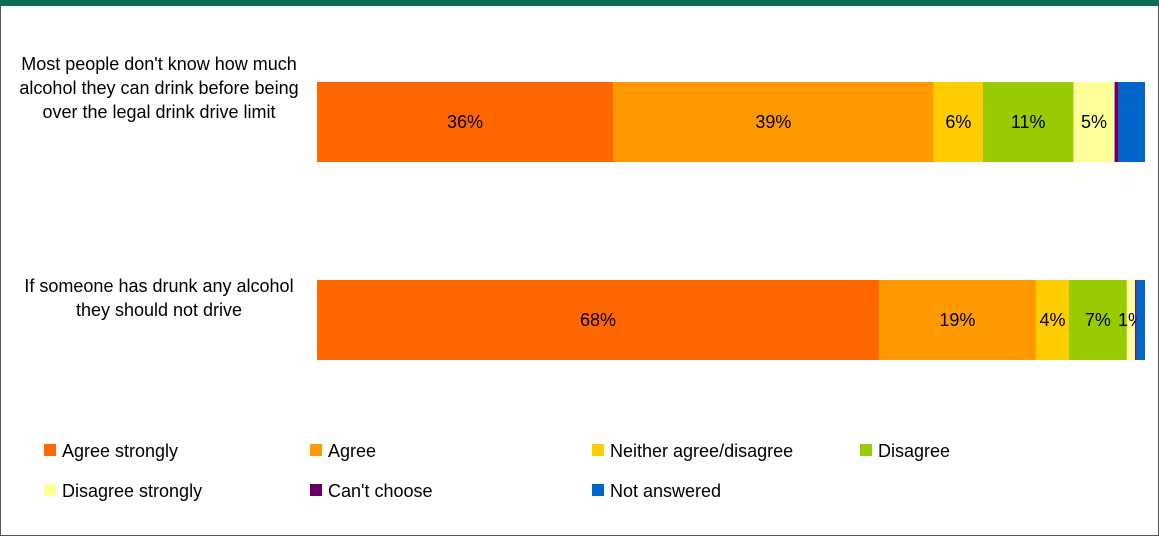 This screenshot has height=537, width=1159. I want to click on legend-label-1: Agree, so click(352, 451).